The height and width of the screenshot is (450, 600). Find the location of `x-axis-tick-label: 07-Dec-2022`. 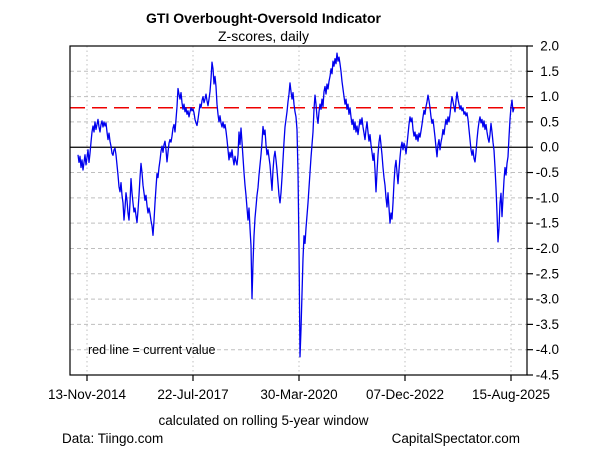

x-axis-tick-label: 07-Dec-2022 is located at coordinates (405, 394).